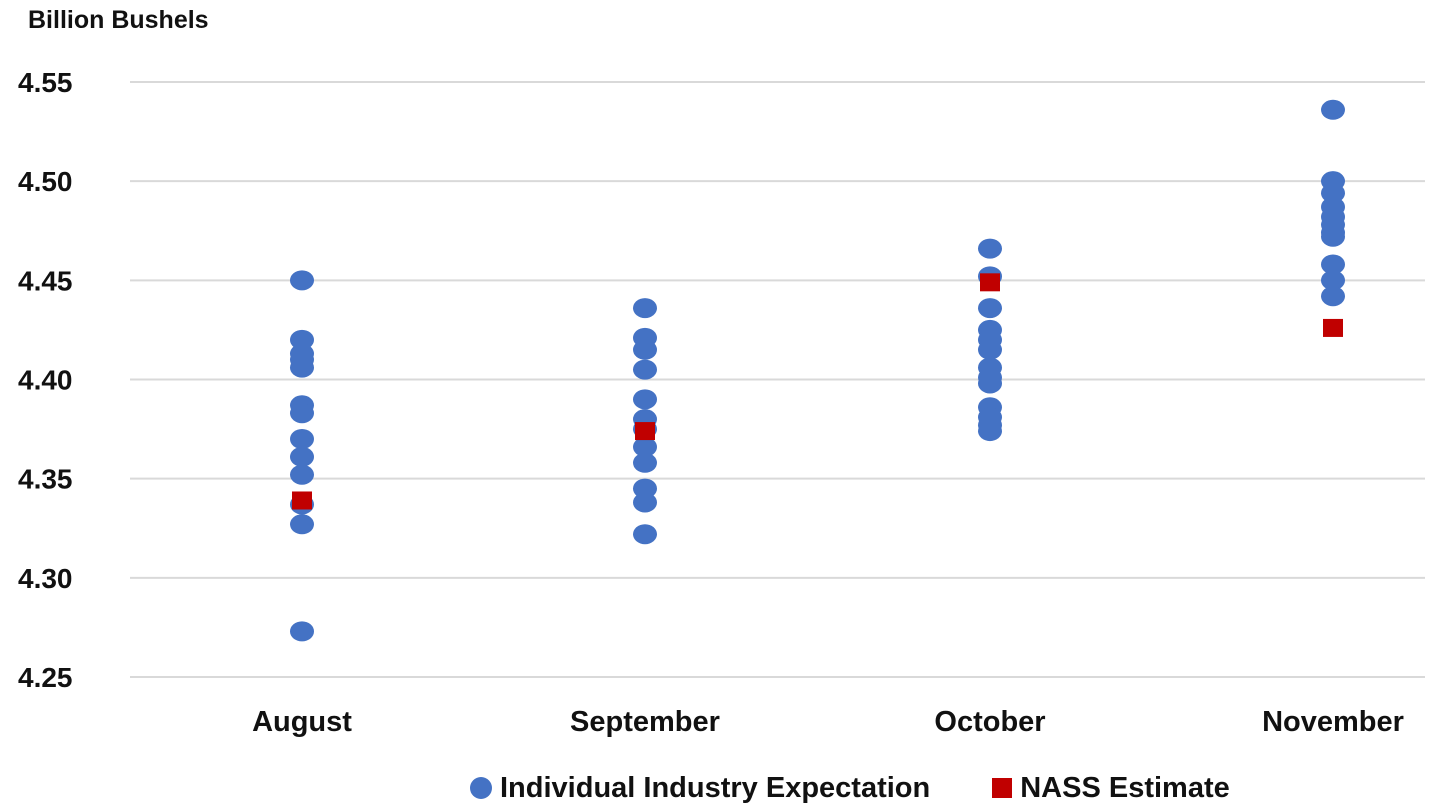 The width and height of the screenshot is (1443, 809). What do you see at coordinates (715, 787) in the screenshot?
I see `legend-label-expectation: Individual Industry Expectation` at bounding box center [715, 787].